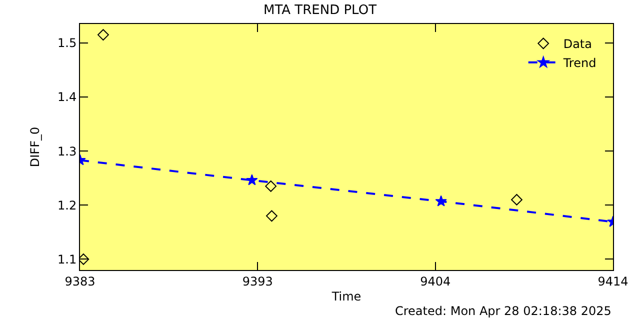 Image resolution: width=640 pixels, height=320 pixels. I want to click on legend-label: Data, so click(577, 44).